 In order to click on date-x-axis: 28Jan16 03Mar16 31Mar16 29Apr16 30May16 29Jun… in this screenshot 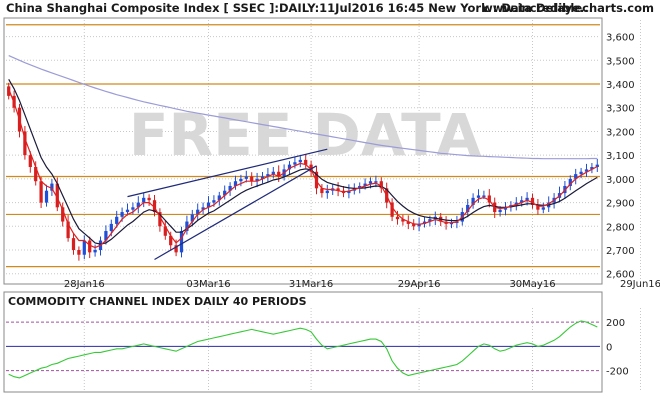, I will do `click(362, 284)`.